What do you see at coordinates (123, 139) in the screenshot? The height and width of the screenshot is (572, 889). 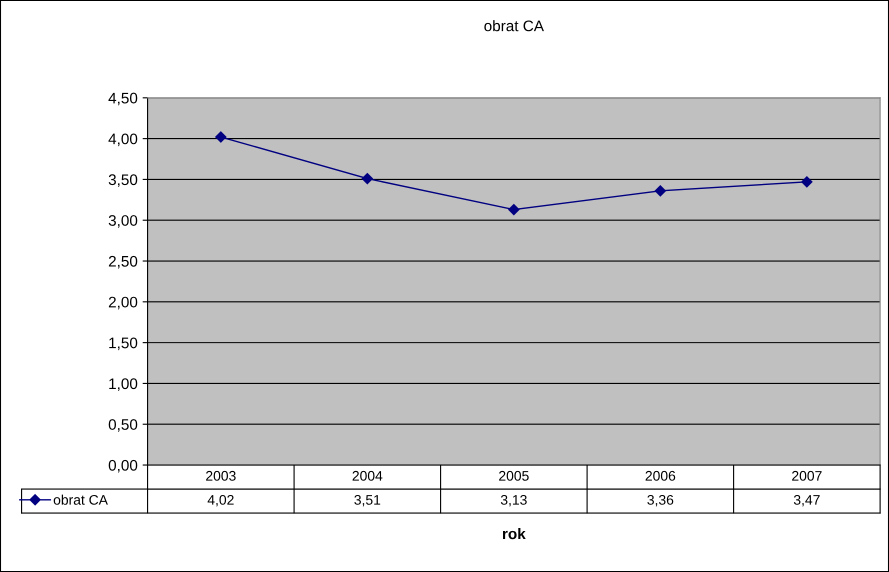 I see `y-tick-label: 4,00` at bounding box center [123, 139].